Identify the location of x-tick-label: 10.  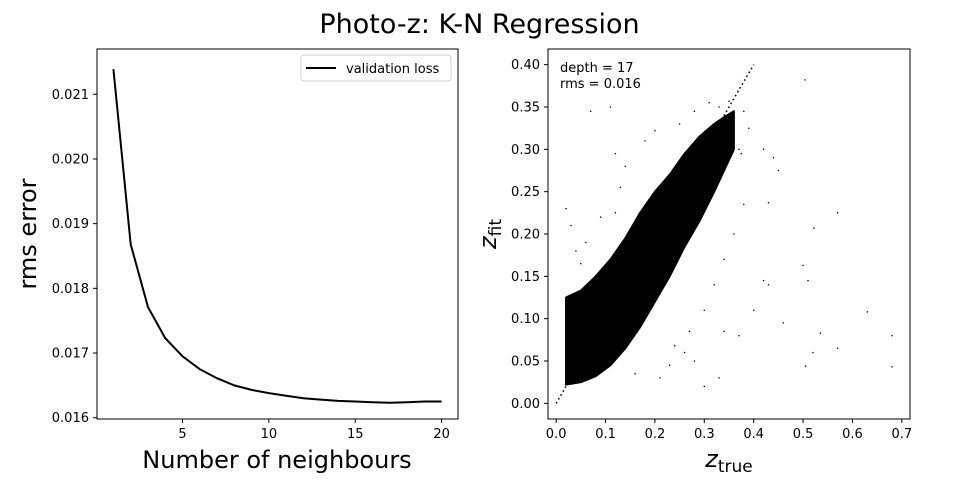
(269, 434).